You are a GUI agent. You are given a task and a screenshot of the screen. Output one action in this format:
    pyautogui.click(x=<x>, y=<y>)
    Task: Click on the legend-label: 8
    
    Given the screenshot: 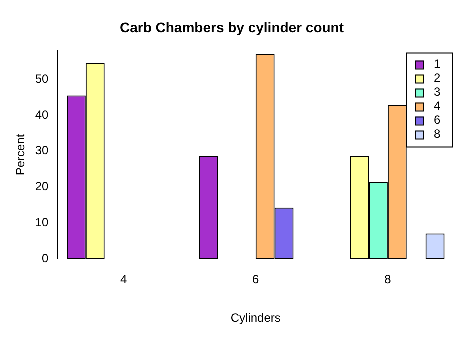 What is the action you would take?
    pyautogui.click(x=437, y=134)
    